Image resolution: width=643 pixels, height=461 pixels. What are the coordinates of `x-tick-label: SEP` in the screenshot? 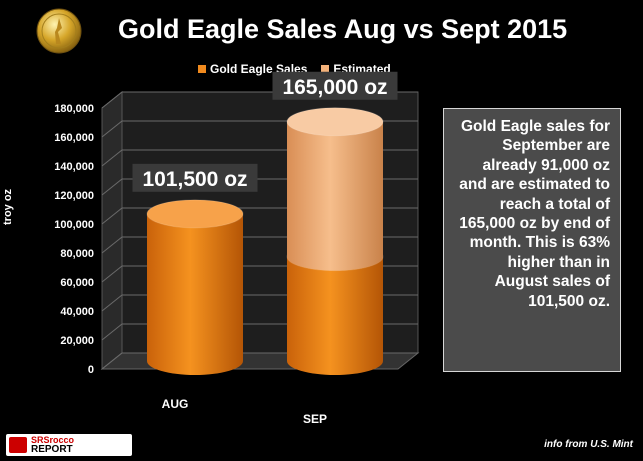 It's located at (315, 419).